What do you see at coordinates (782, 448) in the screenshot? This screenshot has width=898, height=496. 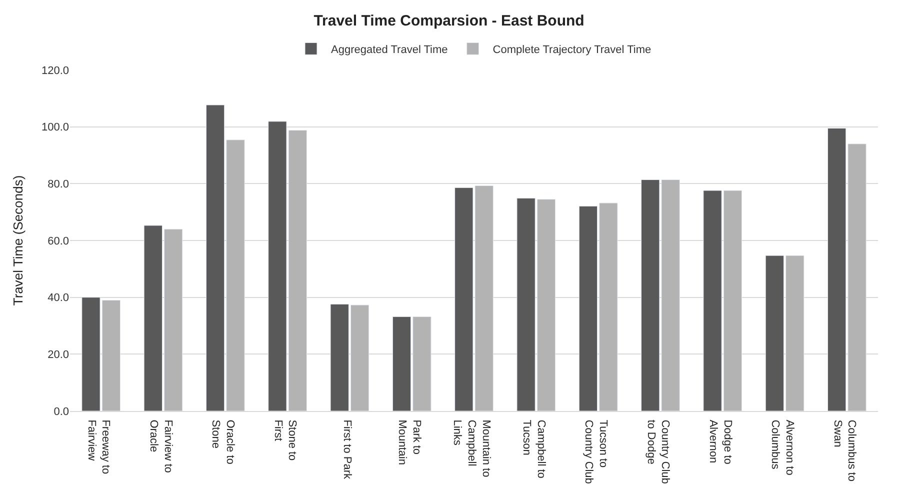 I see `x-tick-label: Alvernon to Columbus` at bounding box center [782, 448].